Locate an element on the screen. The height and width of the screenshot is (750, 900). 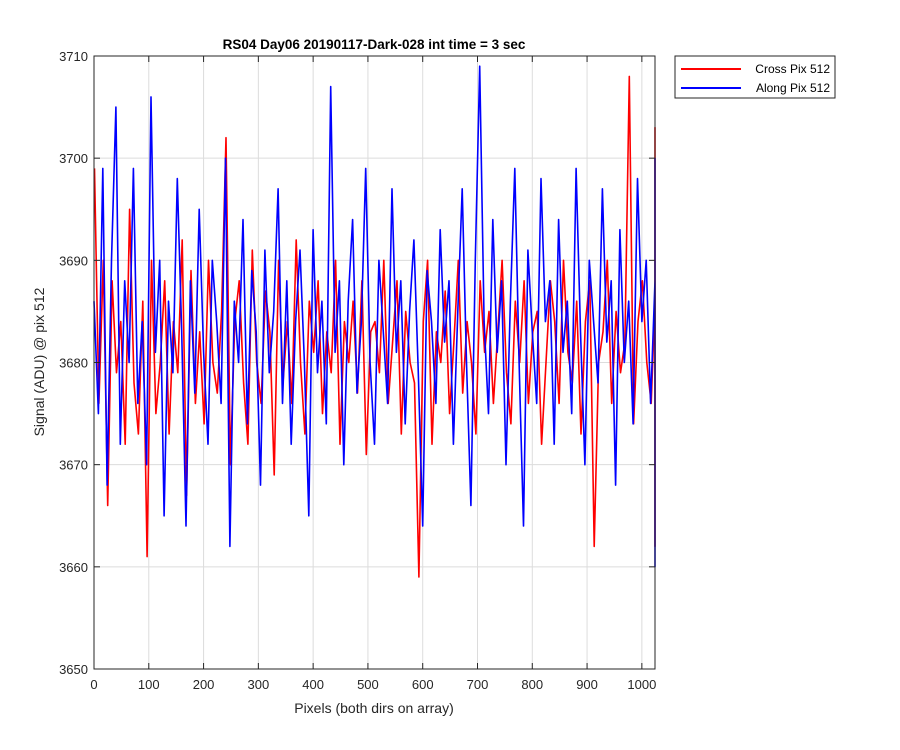
x-tick-label: 400 is located at coordinates (313, 684).